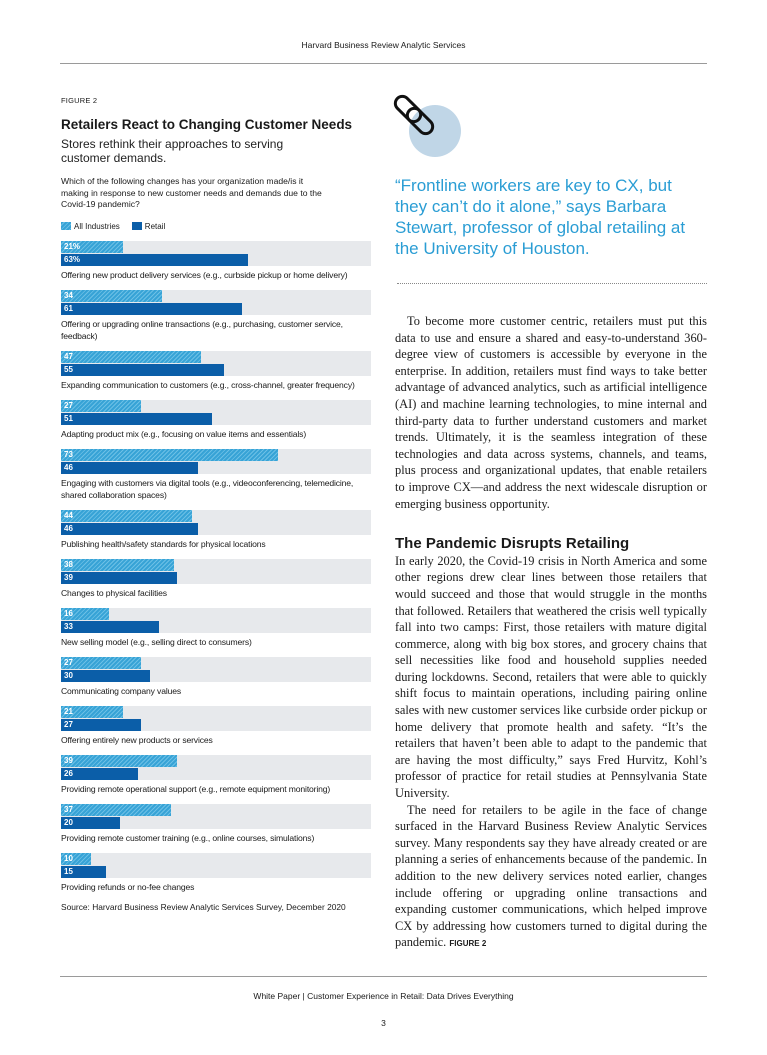 The height and width of the screenshot is (1055, 767). I want to click on quote-divider, so click(552, 283).